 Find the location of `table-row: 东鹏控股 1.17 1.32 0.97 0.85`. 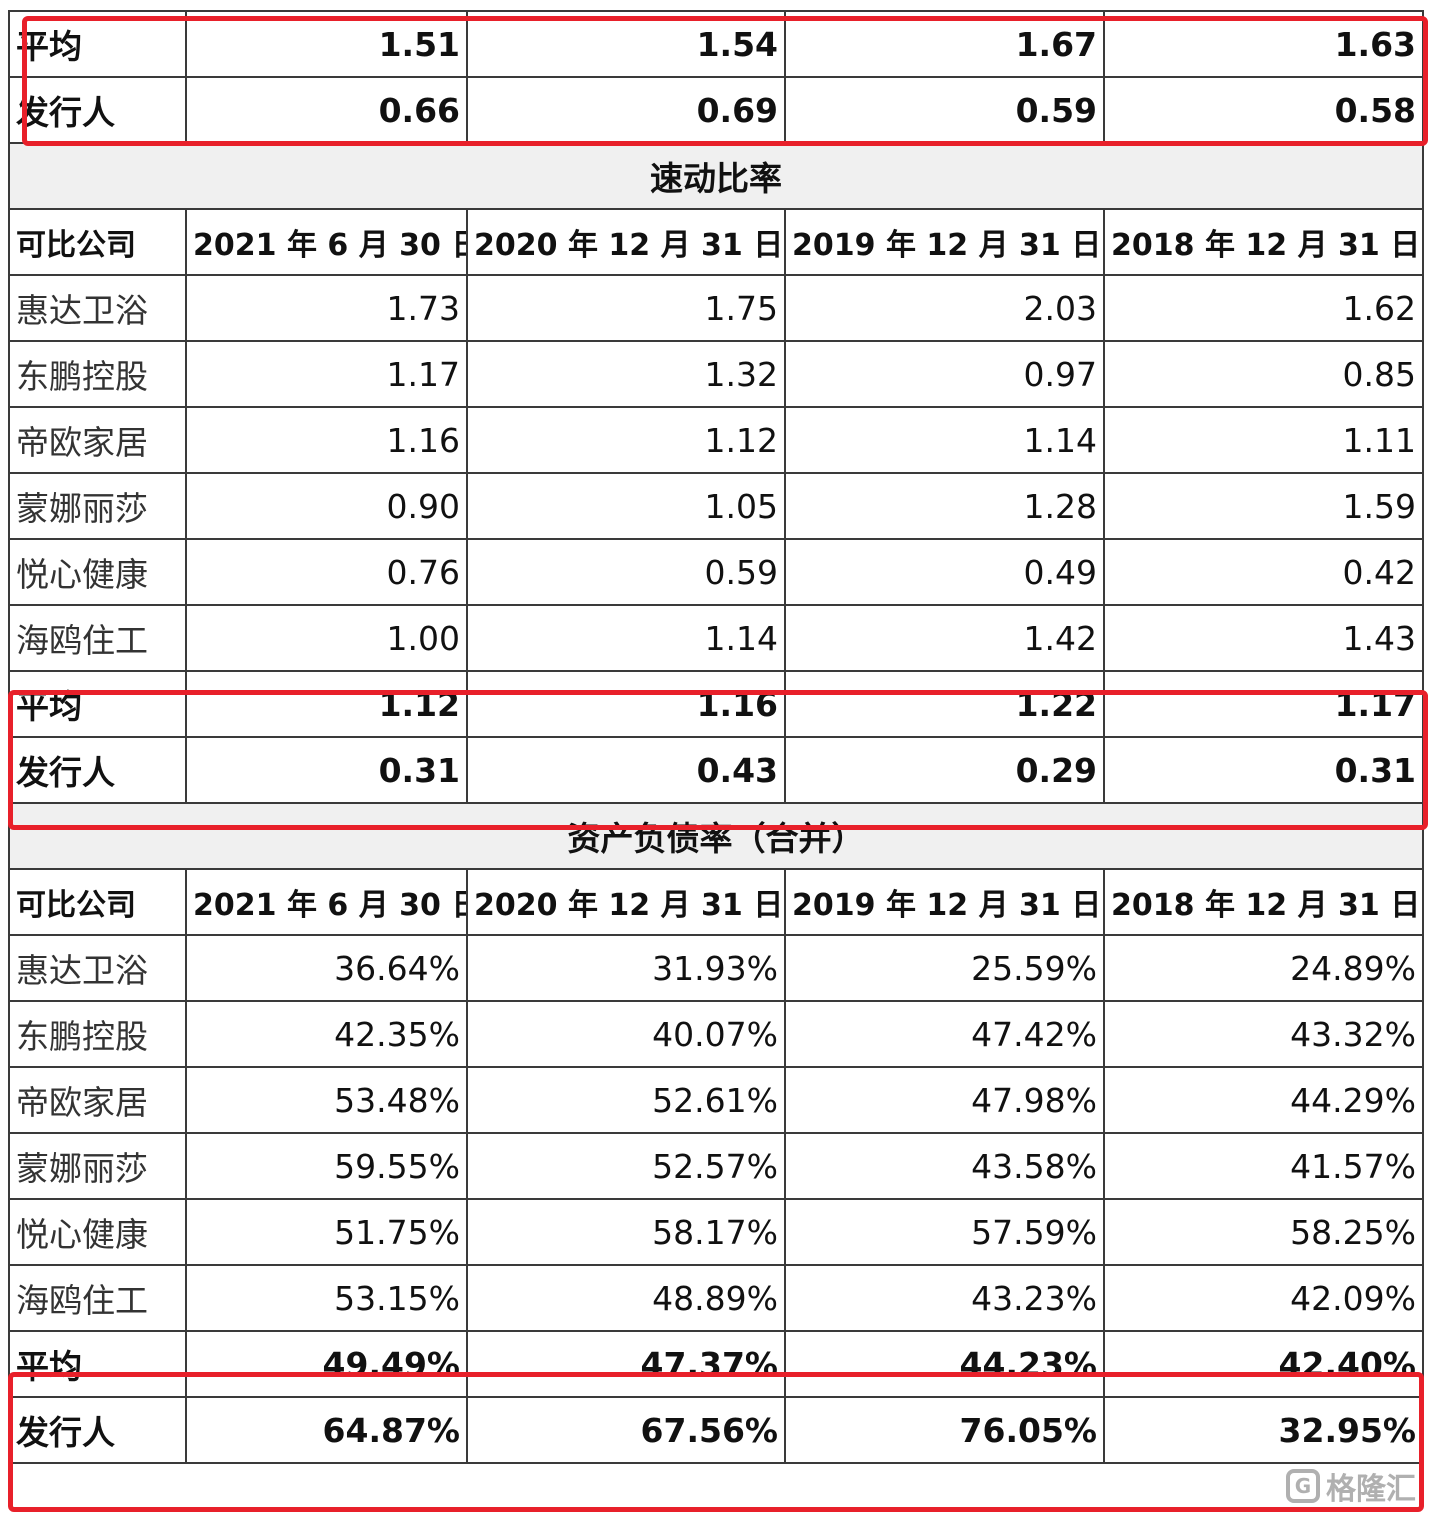

table-row: 东鹏控股 1.17 1.32 0.97 0.85 is located at coordinates (716, 374).